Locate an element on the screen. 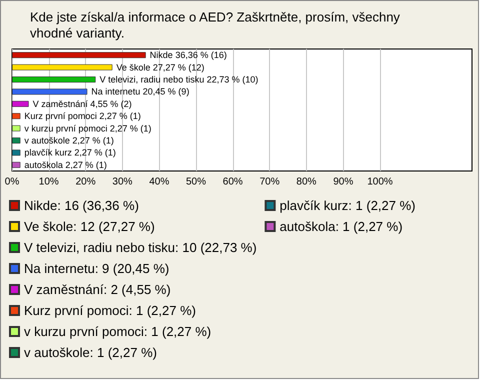 The width and height of the screenshot is (480, 380). data-label: V televizi, radiu nebo tisku 22,73 % (10) is located at coordinates (179, 79).